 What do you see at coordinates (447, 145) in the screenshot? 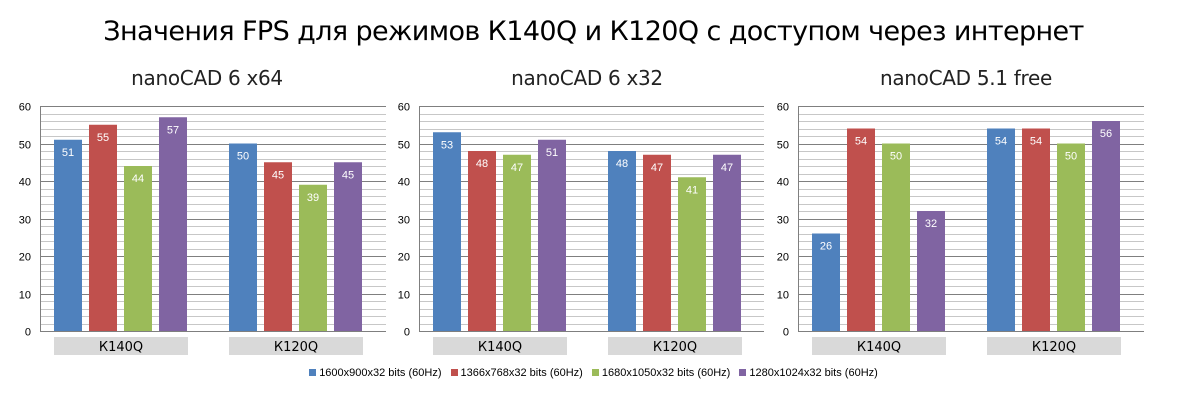
I see `data-label: 53` at bounding box center [447, 145].